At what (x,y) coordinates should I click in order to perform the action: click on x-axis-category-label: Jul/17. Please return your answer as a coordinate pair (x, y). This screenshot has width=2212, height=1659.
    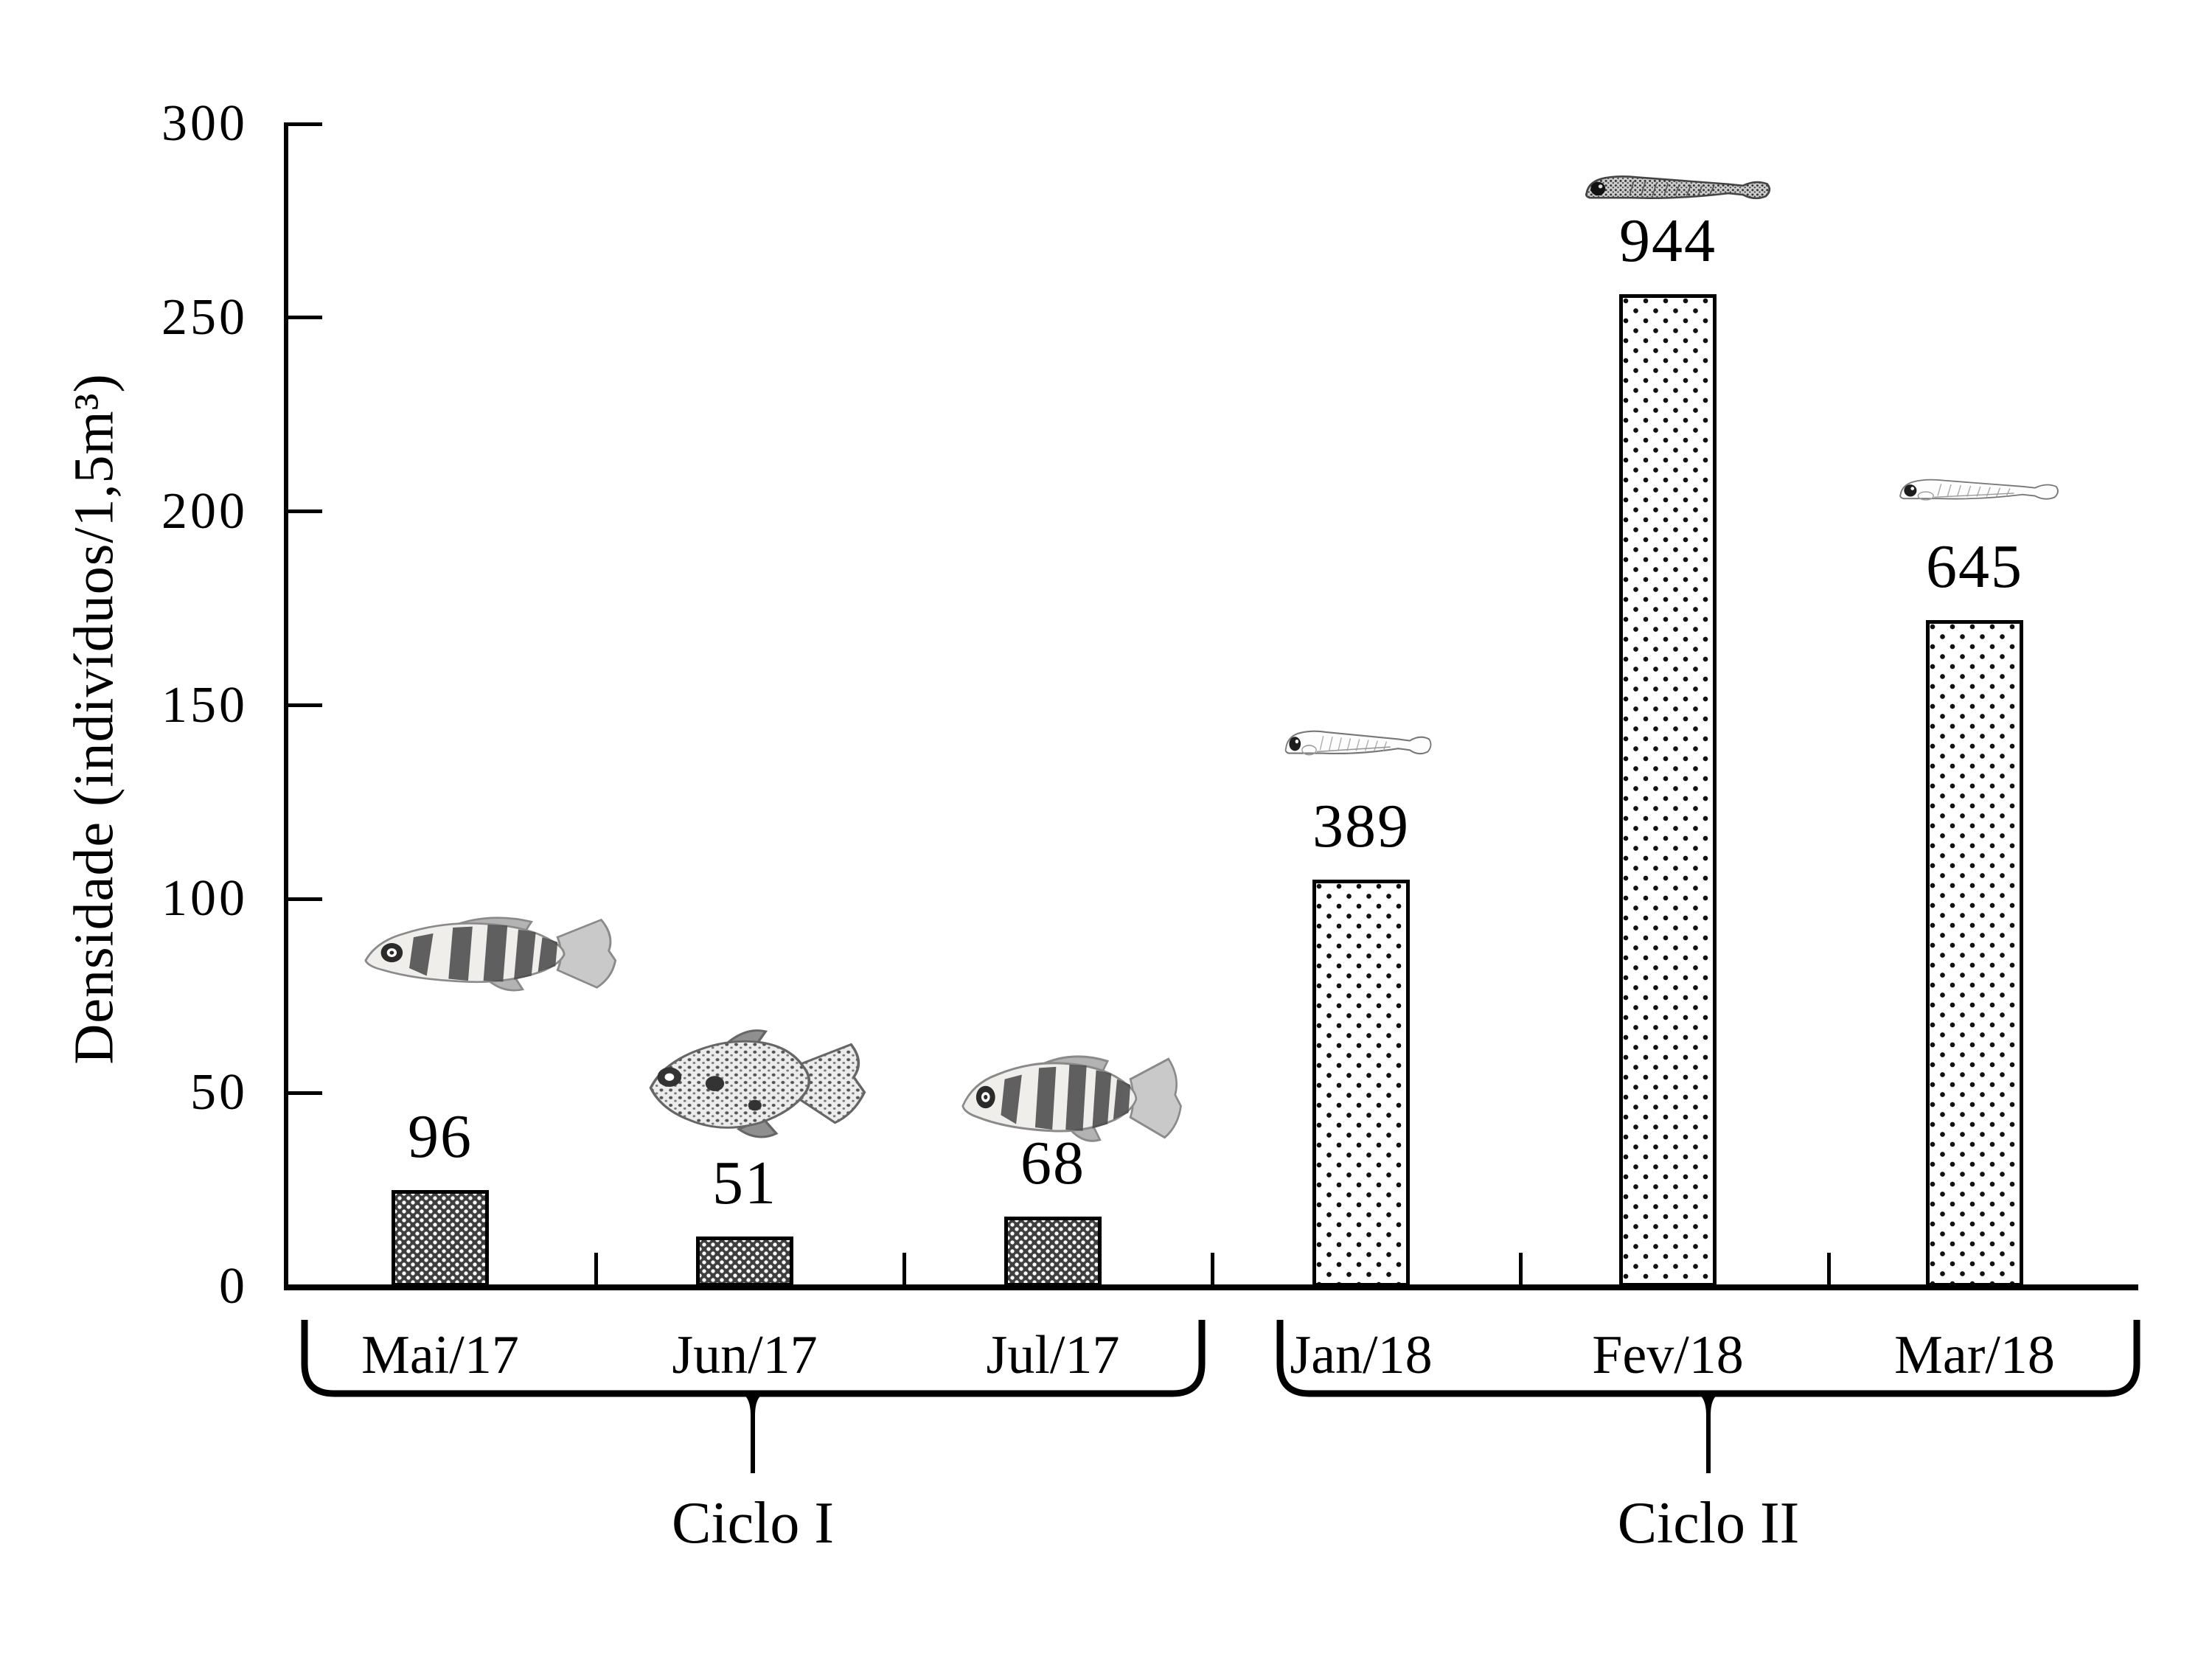
    Looking at the image, I should click on (1053, 1355).